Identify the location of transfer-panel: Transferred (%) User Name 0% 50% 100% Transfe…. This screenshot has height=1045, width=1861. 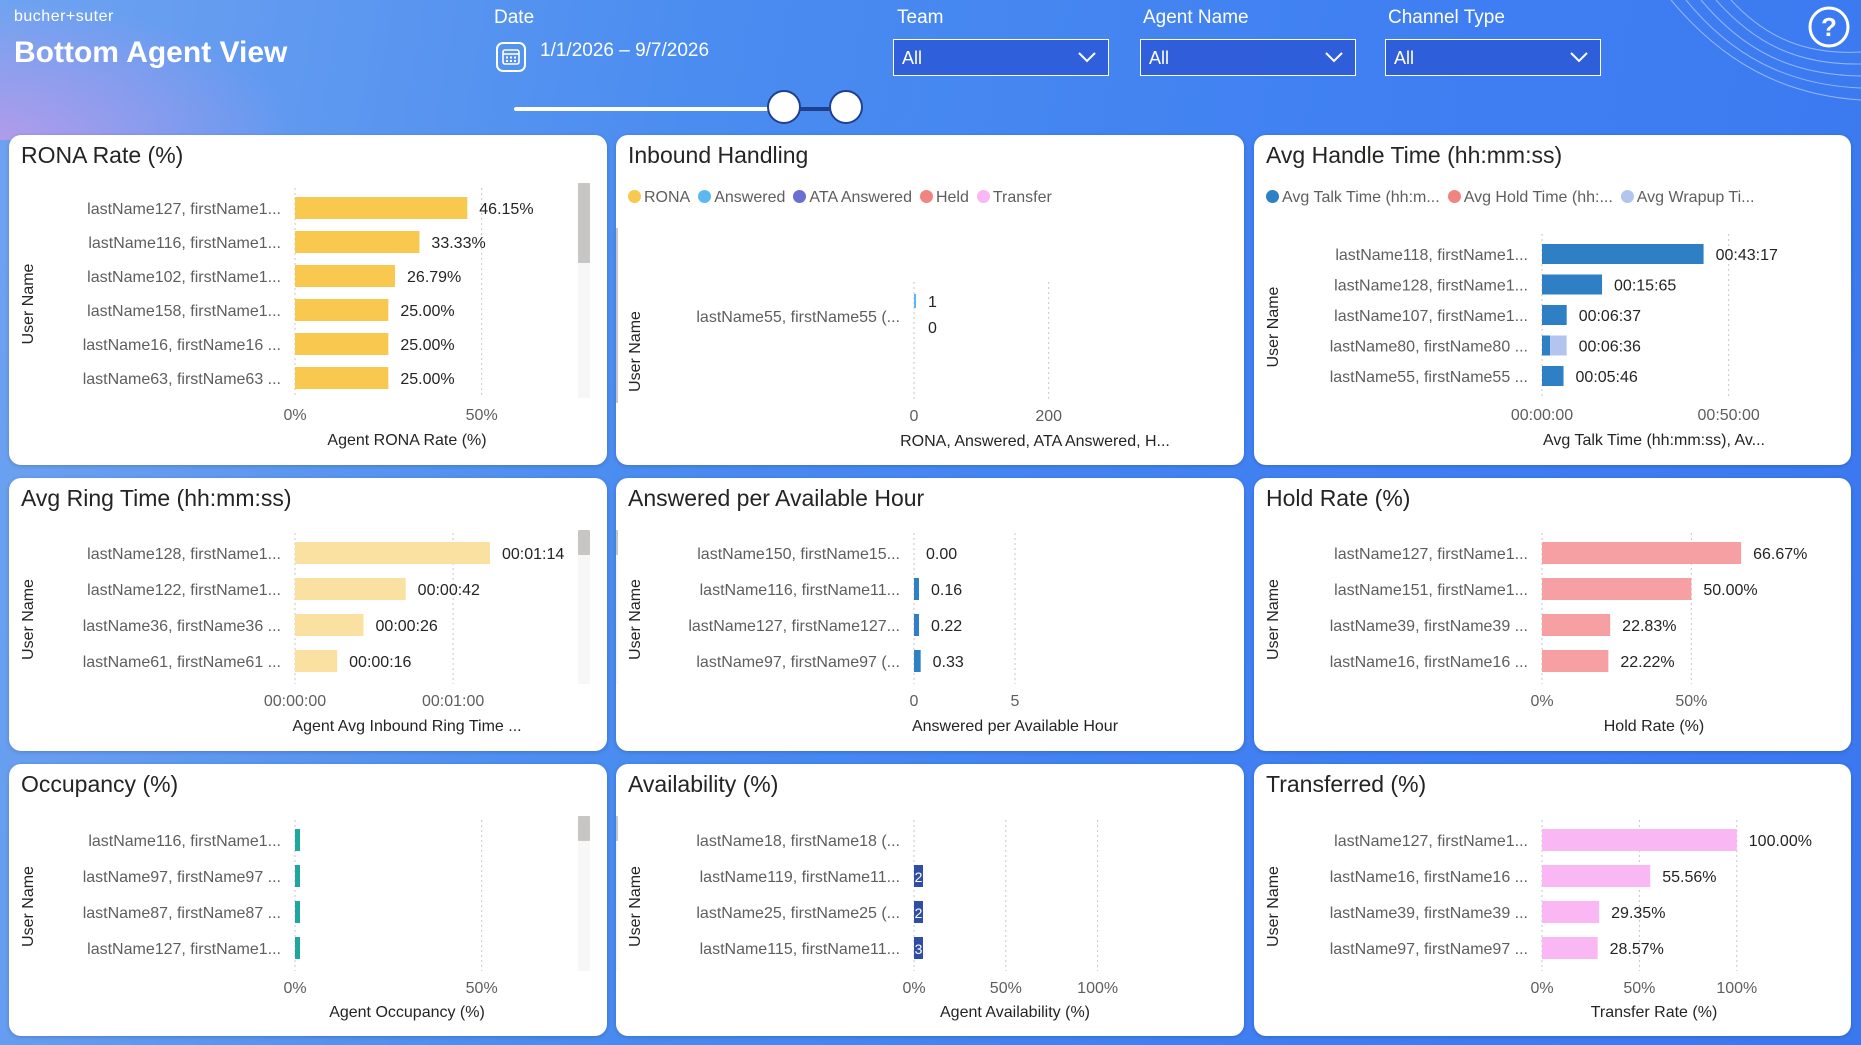
(1552, 900).